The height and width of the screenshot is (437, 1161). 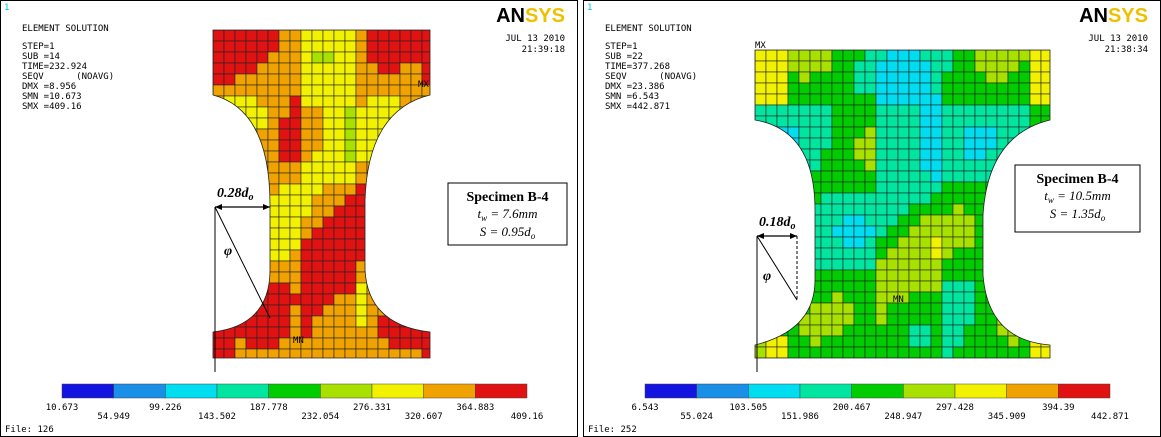 I want to click on notch-diagonal, so click(x=242, y=262).